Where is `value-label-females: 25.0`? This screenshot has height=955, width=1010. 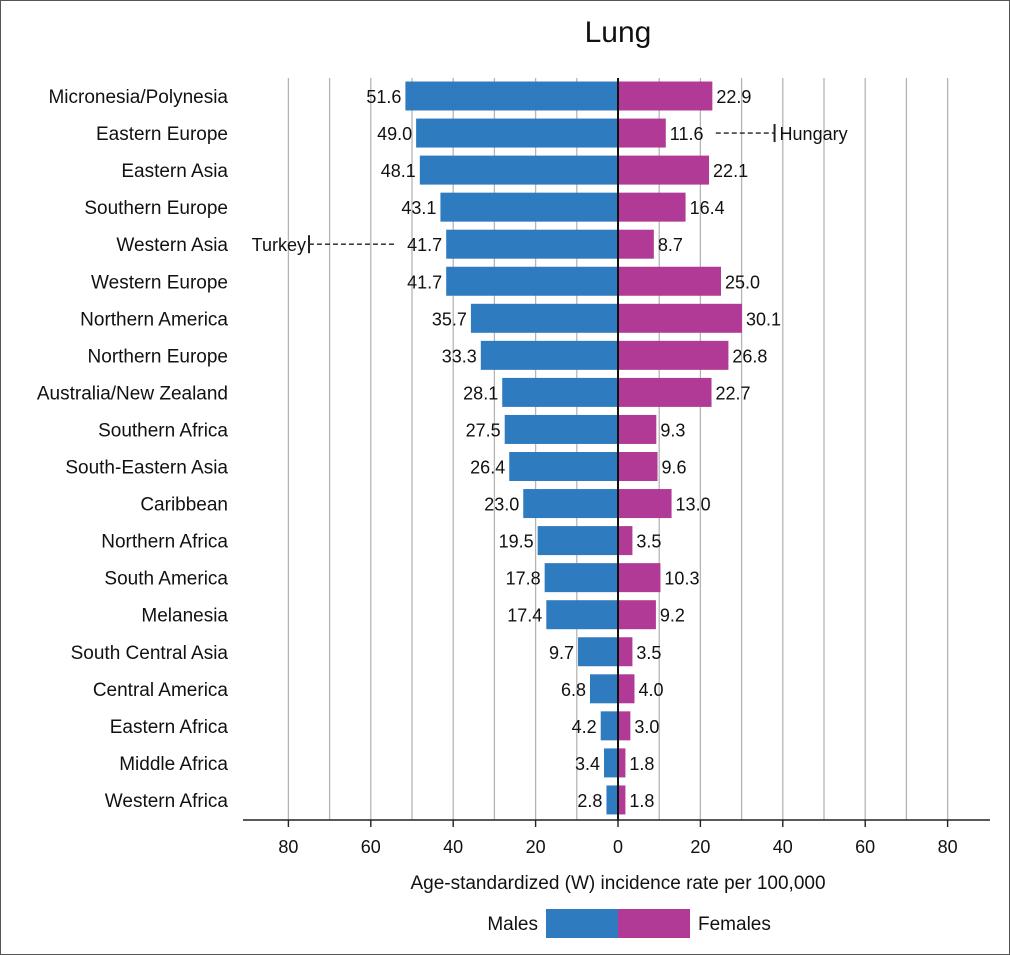
value-label-females: 25.0 is located at coordinates (742, 282).